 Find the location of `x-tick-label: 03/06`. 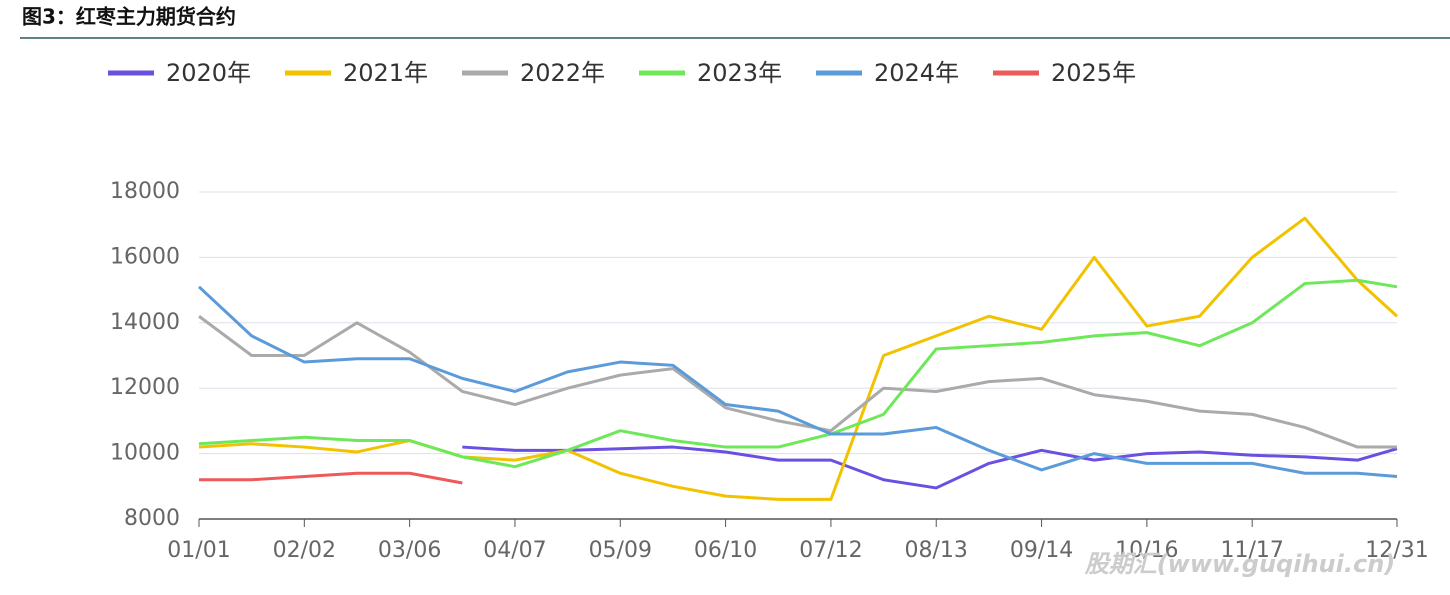

x-tick-label: 03/06 is located at coordinates (409, 550).